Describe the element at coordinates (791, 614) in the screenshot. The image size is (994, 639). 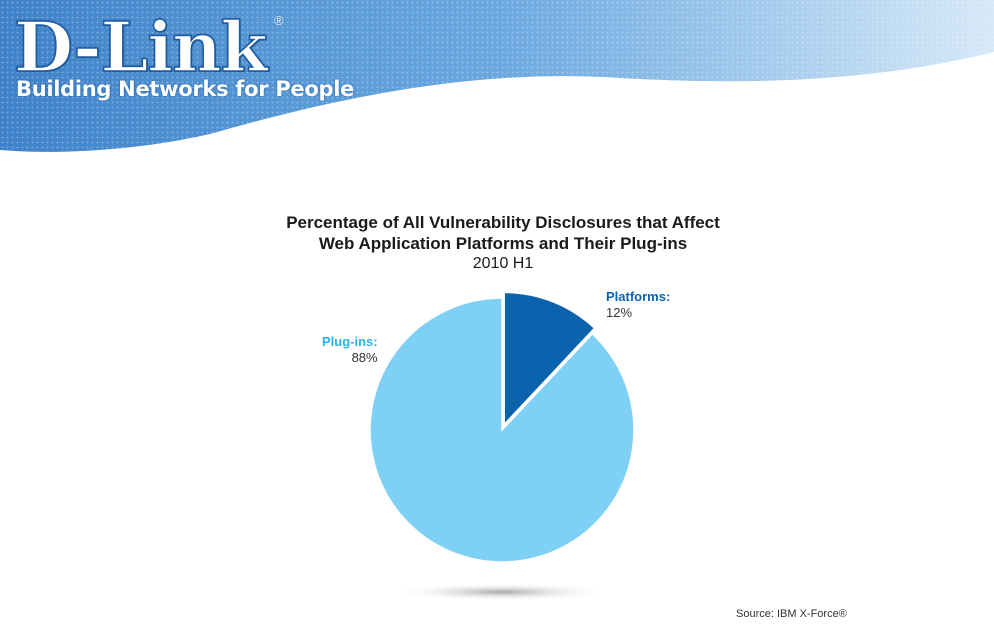
I see `source-note: Source: IBM X-Force®` at that location.